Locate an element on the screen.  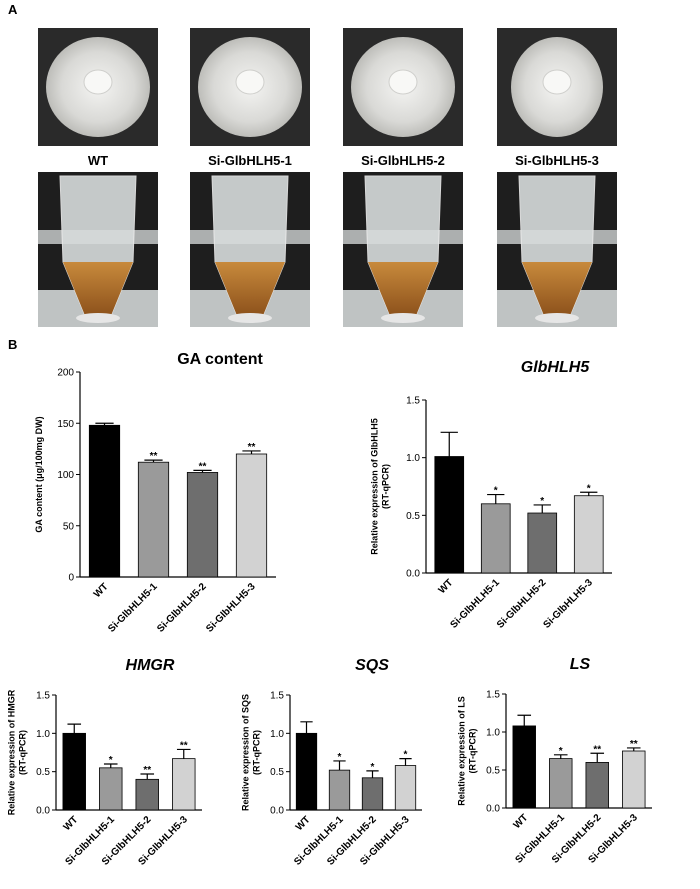
y-axis-label: Relative expression of SQS is located at coordinates (246, 752).